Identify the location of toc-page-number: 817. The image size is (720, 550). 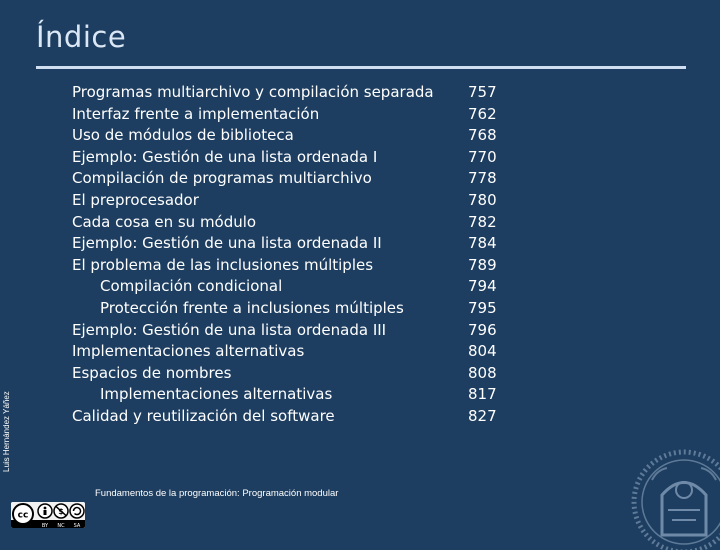
(482, 394).